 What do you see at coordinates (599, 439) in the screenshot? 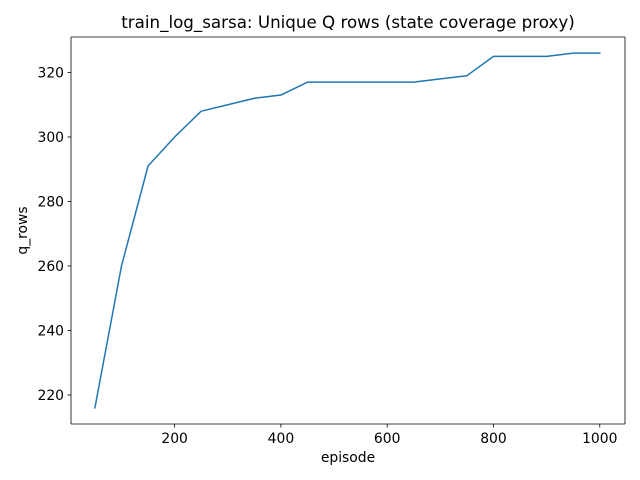
I see `x-tick-label: 1000` at bounding box center [599, 439].